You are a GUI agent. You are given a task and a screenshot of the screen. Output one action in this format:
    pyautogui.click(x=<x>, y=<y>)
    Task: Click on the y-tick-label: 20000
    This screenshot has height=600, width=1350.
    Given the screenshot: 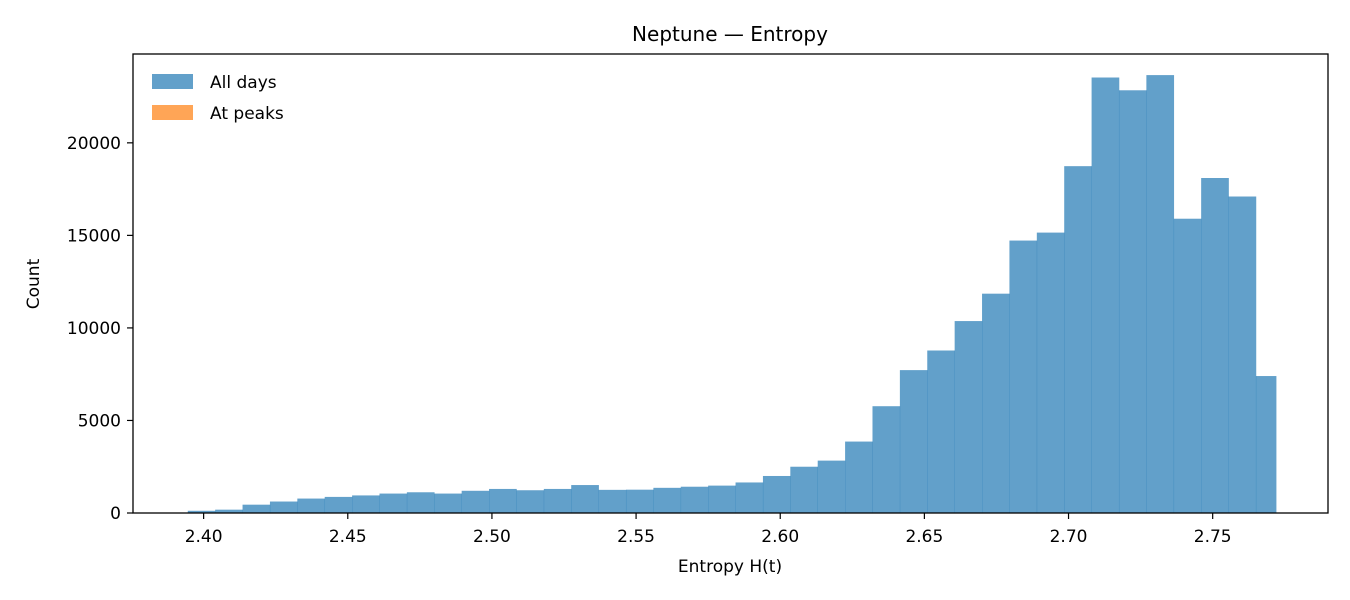 What is the action you would take?
    pyautogui.click(x=94, y=144)
    